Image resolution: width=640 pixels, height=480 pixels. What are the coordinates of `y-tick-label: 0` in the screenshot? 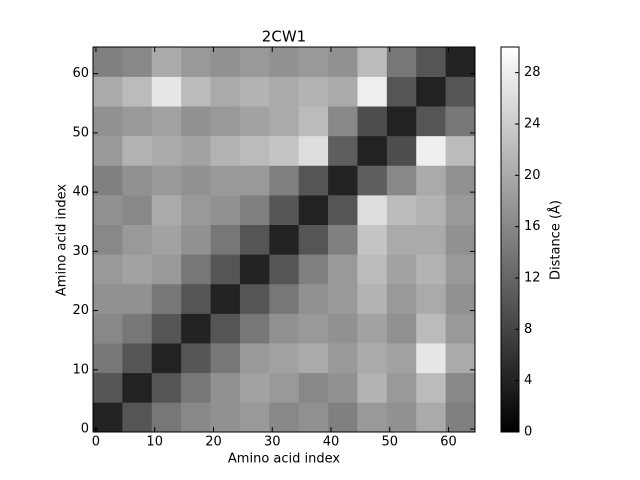 It's located at (85, 429).